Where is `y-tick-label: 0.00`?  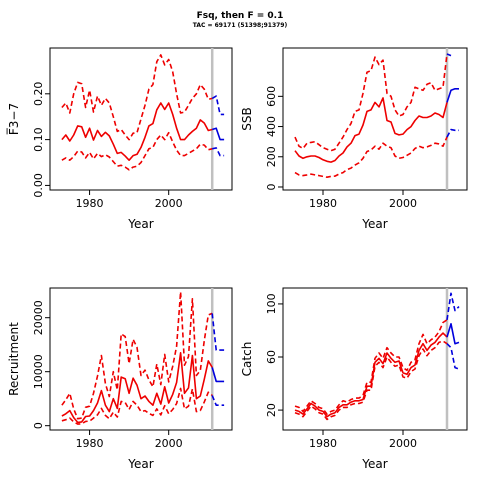 y-tick-label: 0.00 is located at coordinates (38, 185).